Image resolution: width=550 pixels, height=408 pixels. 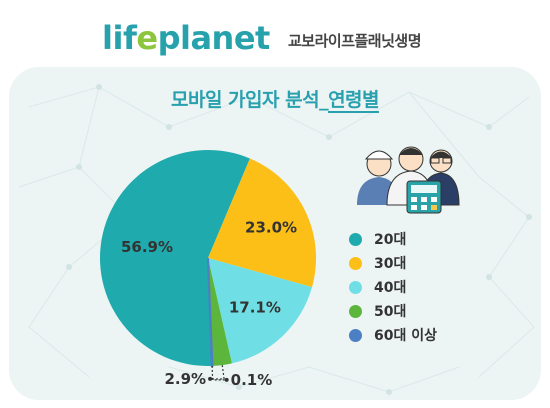 What do you see at coordinates (275, 101) in the screenshot?
I see `chart-title: 모바일 가입자 분석_연령별` at bounding box center [275, 101].